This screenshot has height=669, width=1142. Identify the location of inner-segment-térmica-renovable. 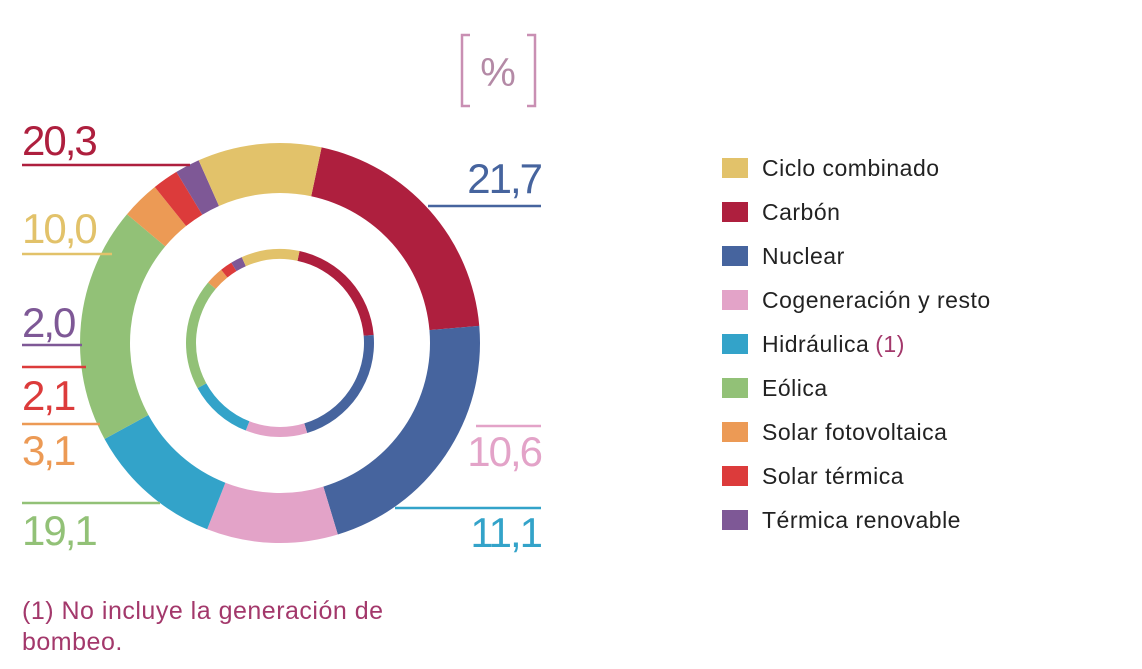
(238, 264).